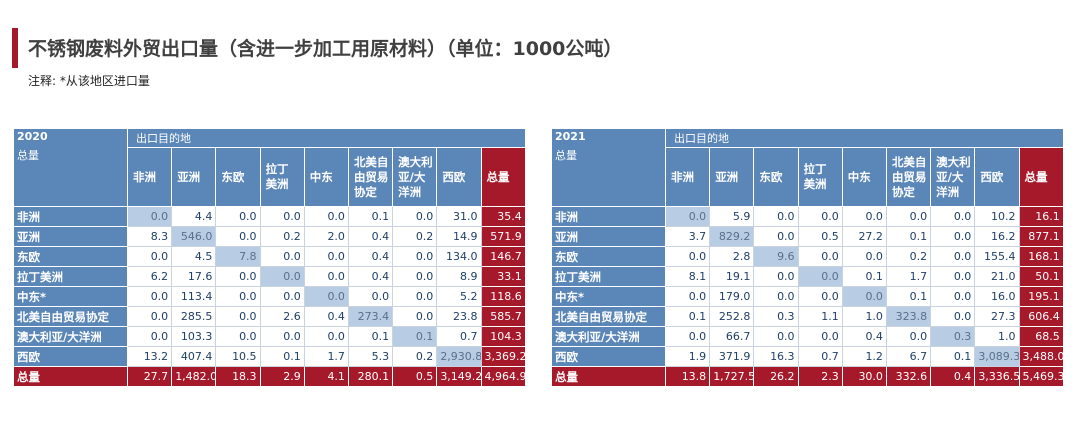  I want to click on row-header: 非洲, so click(608, 216).